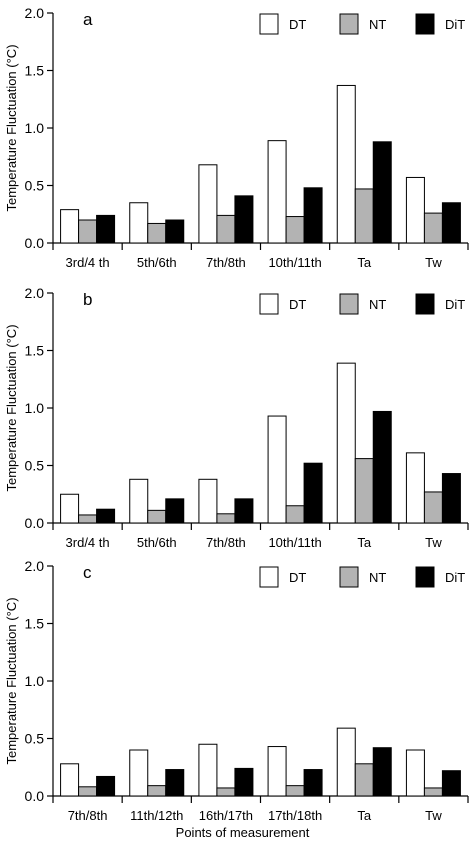 The image size is (474, 845). Describe the element at coordinates (349, 24) in the screenshot. I see `panel-a-legend-swatch-nt` at that location.